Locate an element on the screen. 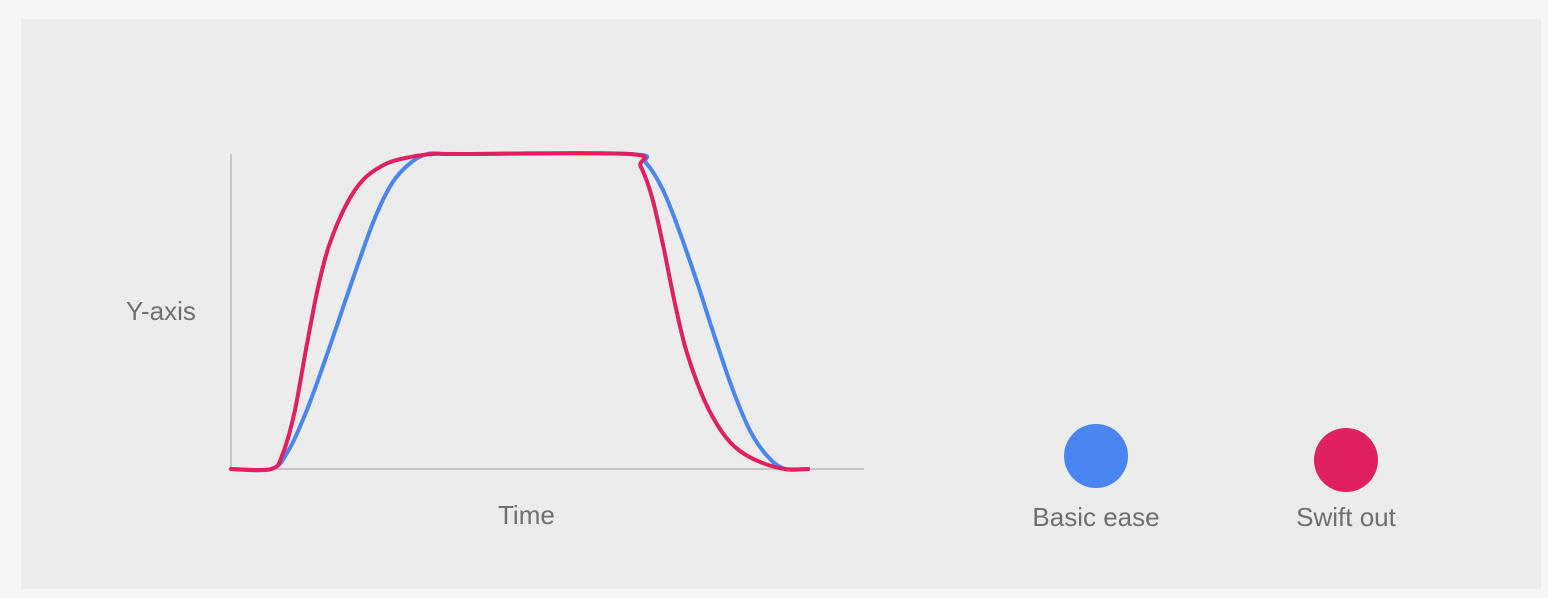  y-axis-label: Y-axis is located at coordinates (161, 311).